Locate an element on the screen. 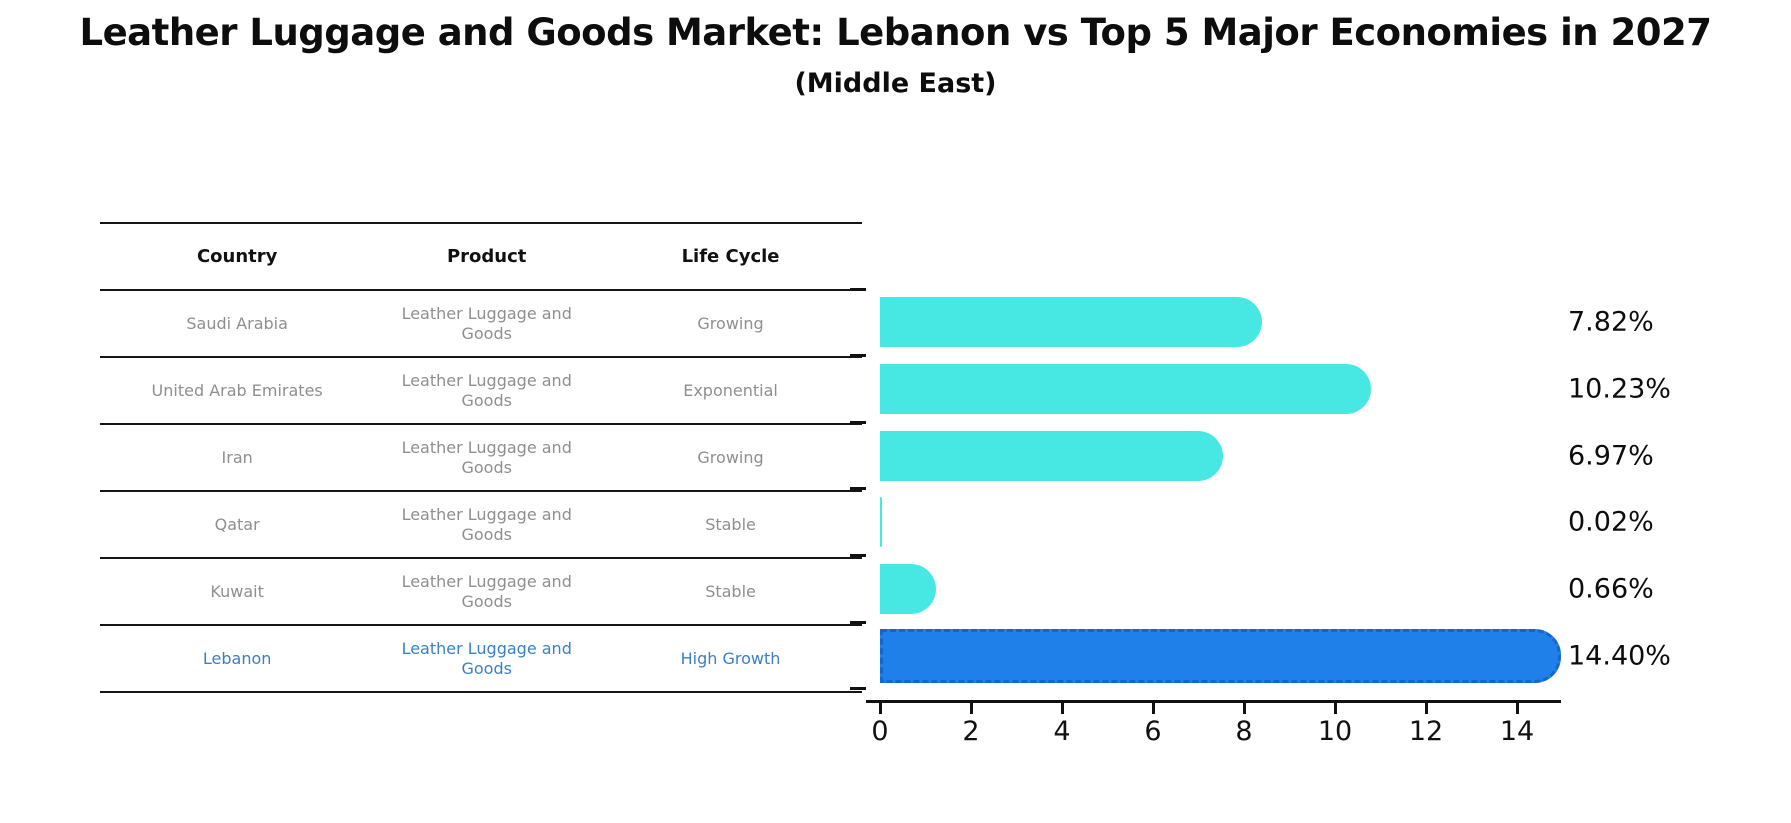 The image size is (1791, 823). x-axis-tick-label: 12 is located at coordinates (1426, 731).